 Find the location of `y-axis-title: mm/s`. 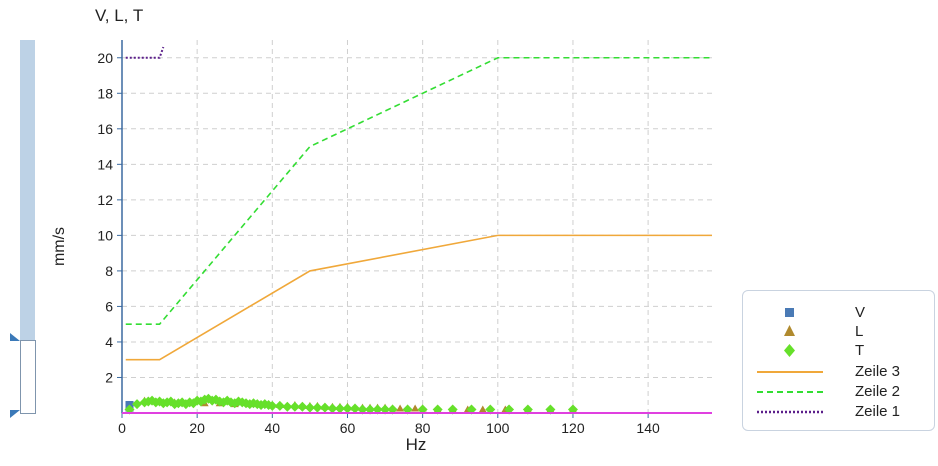

y-axis-title: mm/s is located at coordinates (59, 246).